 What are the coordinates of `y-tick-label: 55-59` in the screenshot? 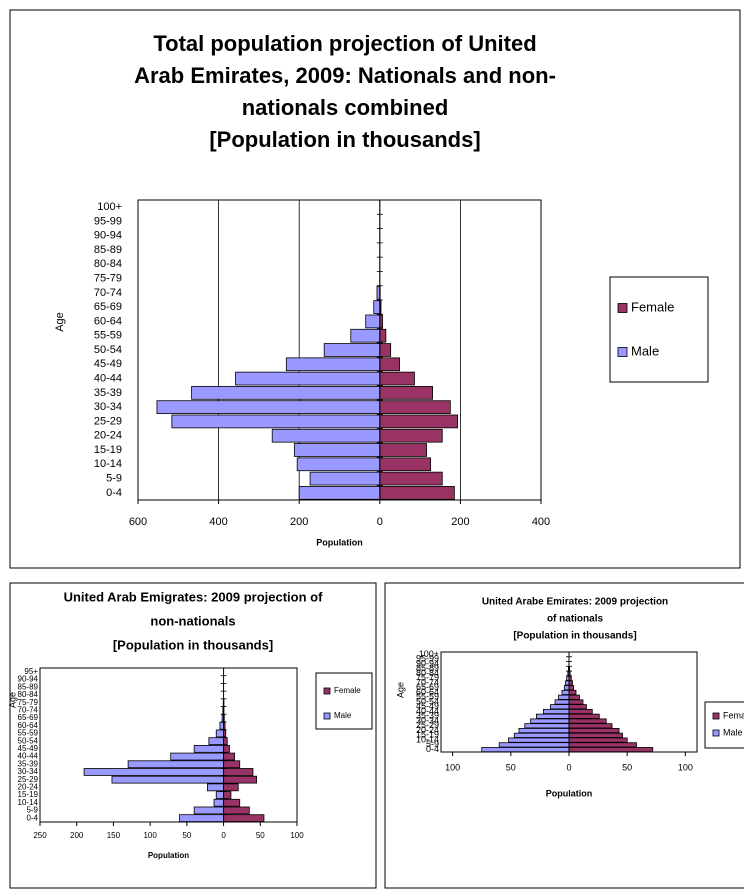 It's located at (28, 733).